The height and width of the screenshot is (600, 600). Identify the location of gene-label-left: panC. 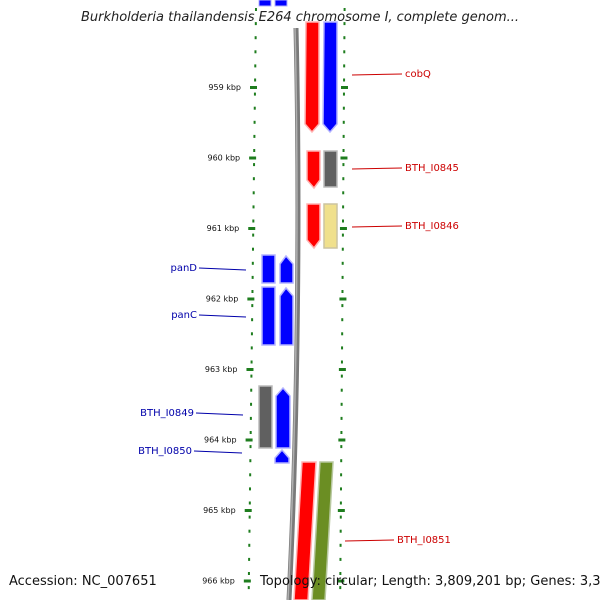
(184, 315).